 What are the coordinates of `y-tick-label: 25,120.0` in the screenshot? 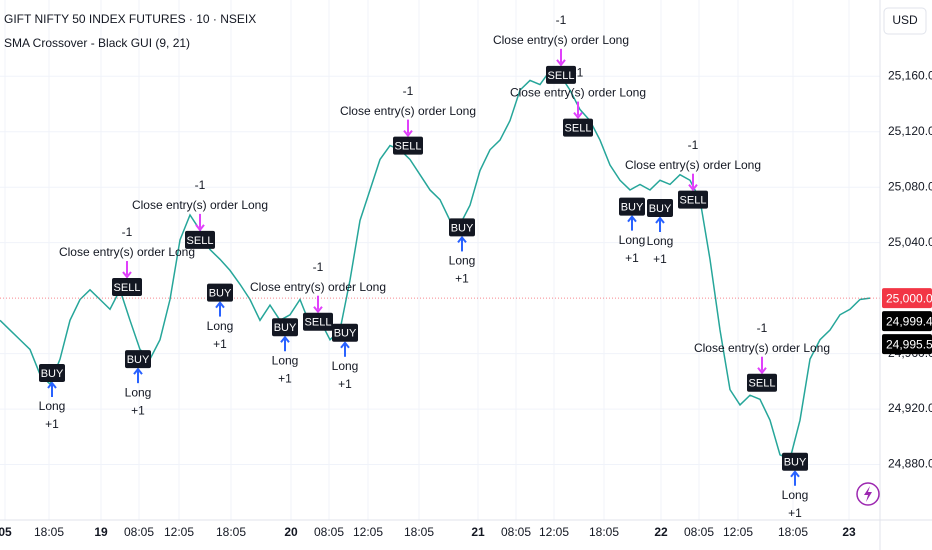 It's located at (910, 131).